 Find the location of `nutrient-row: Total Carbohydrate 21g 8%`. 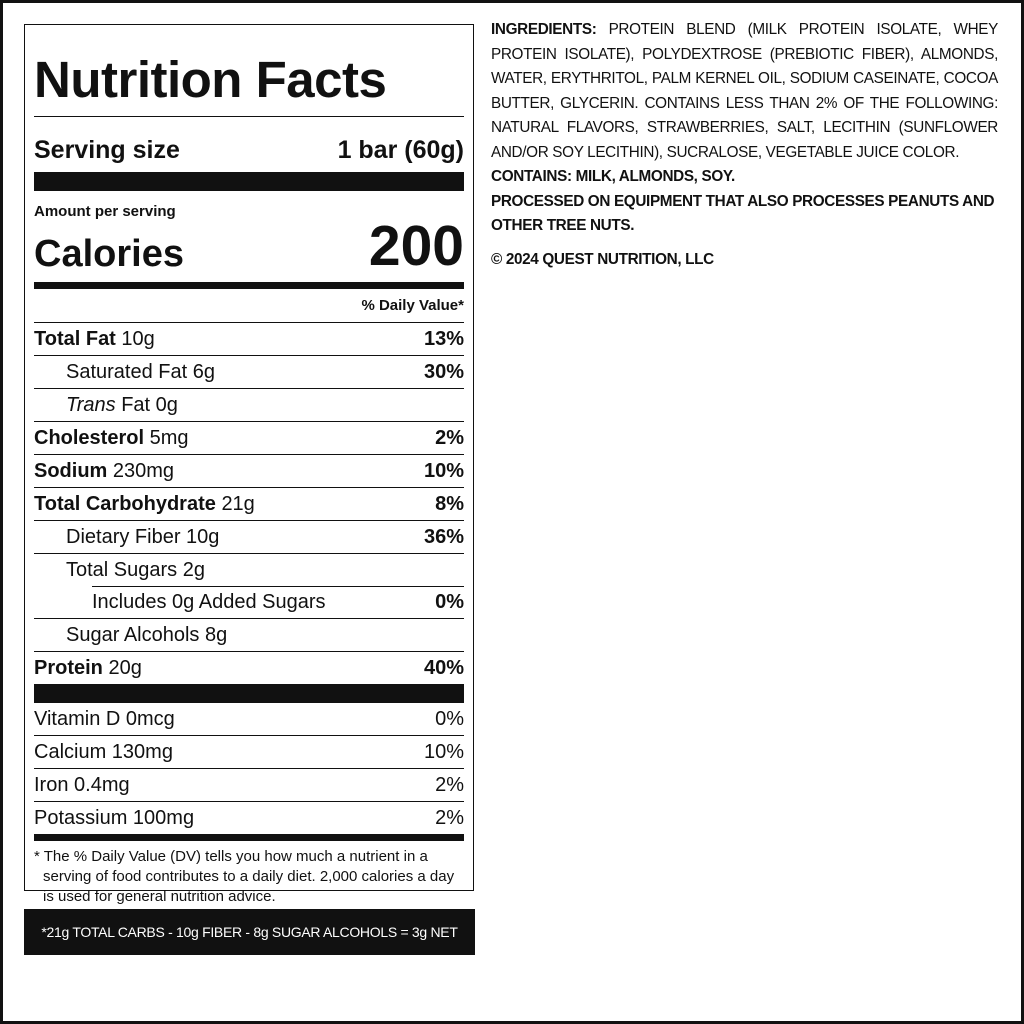

nutrient-row: Total Carbohydrate 21g 8% is located at coordinates (249, 503).